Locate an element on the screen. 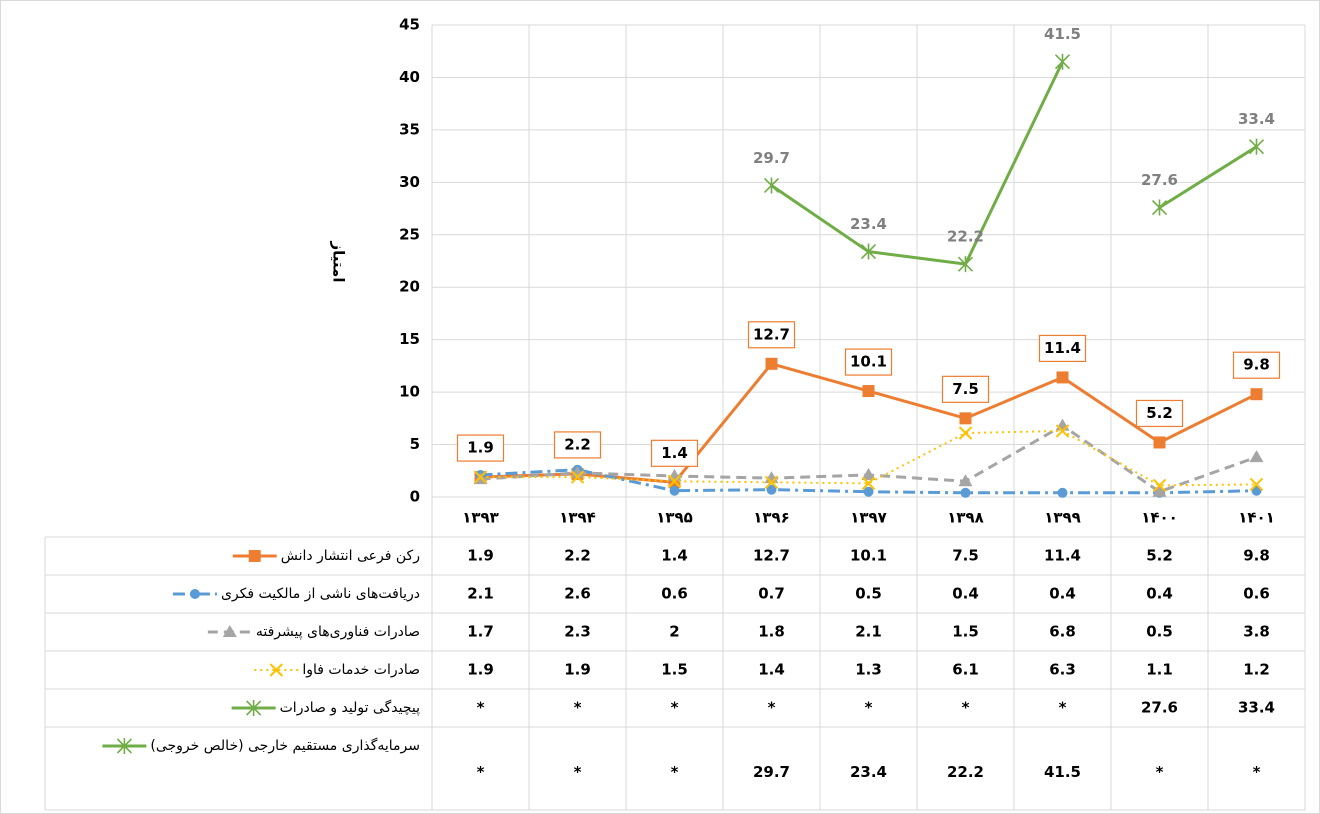 The image size is (1320, 814). table-cell: 6.1 is located at coordinates (965, 670).